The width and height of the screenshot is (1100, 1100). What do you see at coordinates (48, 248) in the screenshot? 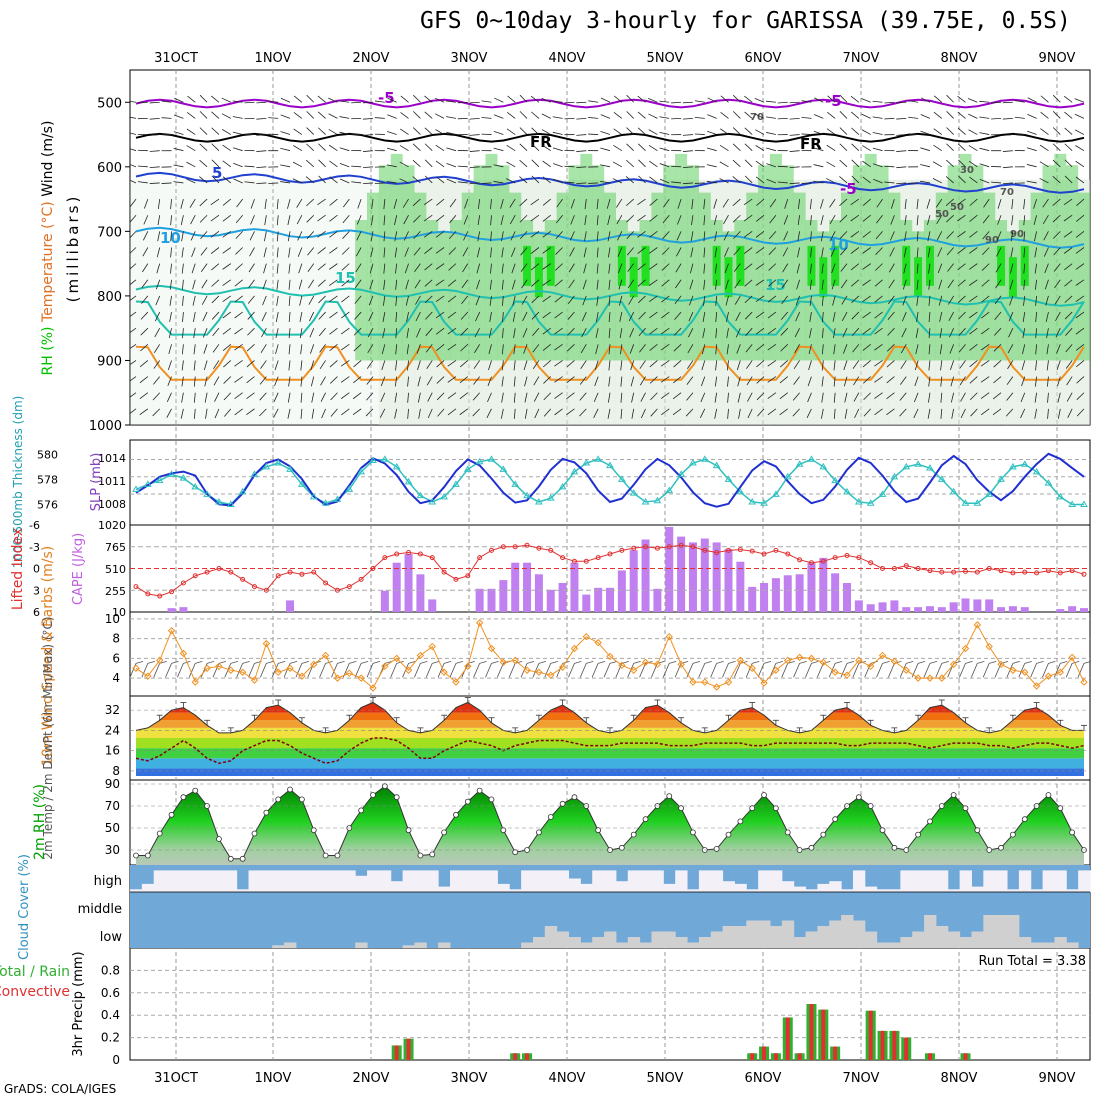
I see `upper-ylabel-text: RH (%) Temperature (°C) Wind (m/s)` at bounding box center [48, 248].